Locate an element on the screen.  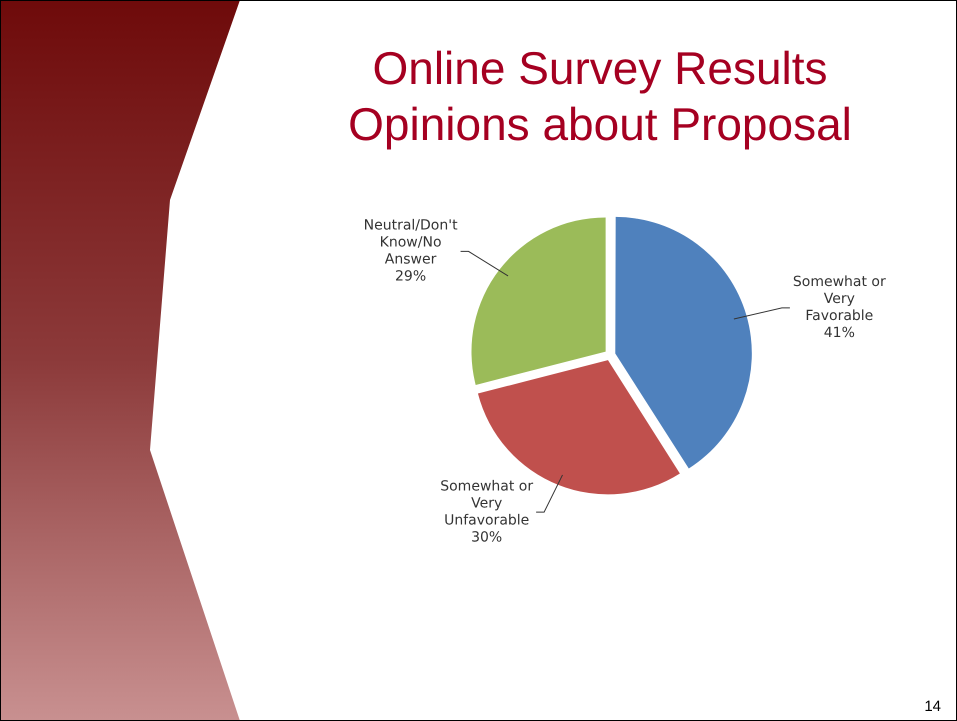
data-label: 29% is located at coordinates (410, 276).